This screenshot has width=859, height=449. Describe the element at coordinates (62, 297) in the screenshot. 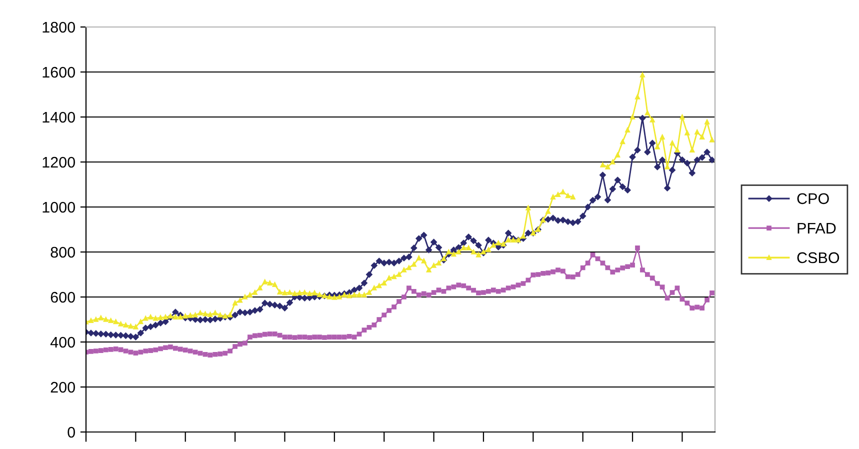

I see `y-tick-label: 600` at that location.